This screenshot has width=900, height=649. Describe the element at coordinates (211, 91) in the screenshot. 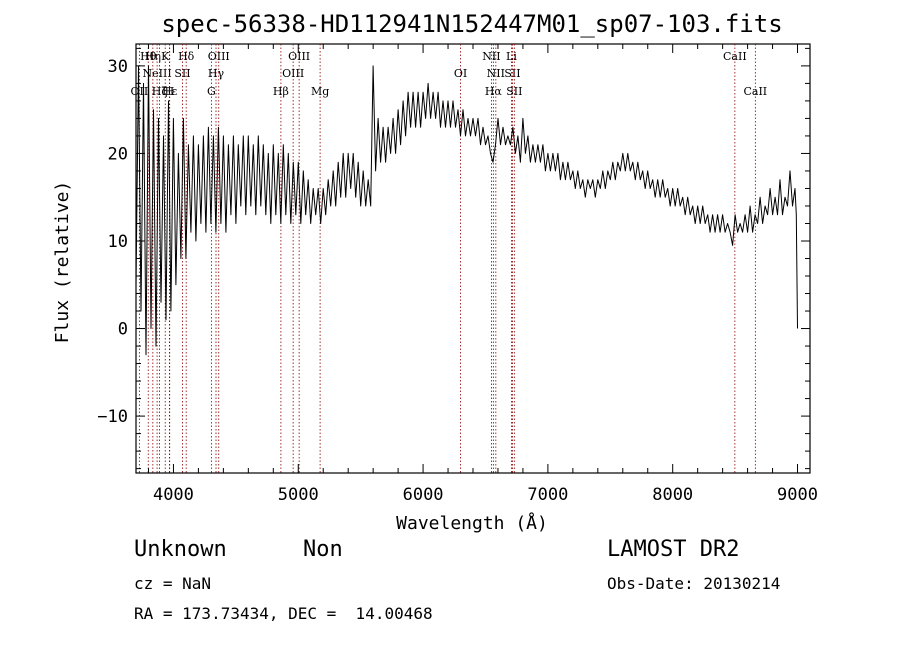

I see `spectral-line-label: G` at that location.